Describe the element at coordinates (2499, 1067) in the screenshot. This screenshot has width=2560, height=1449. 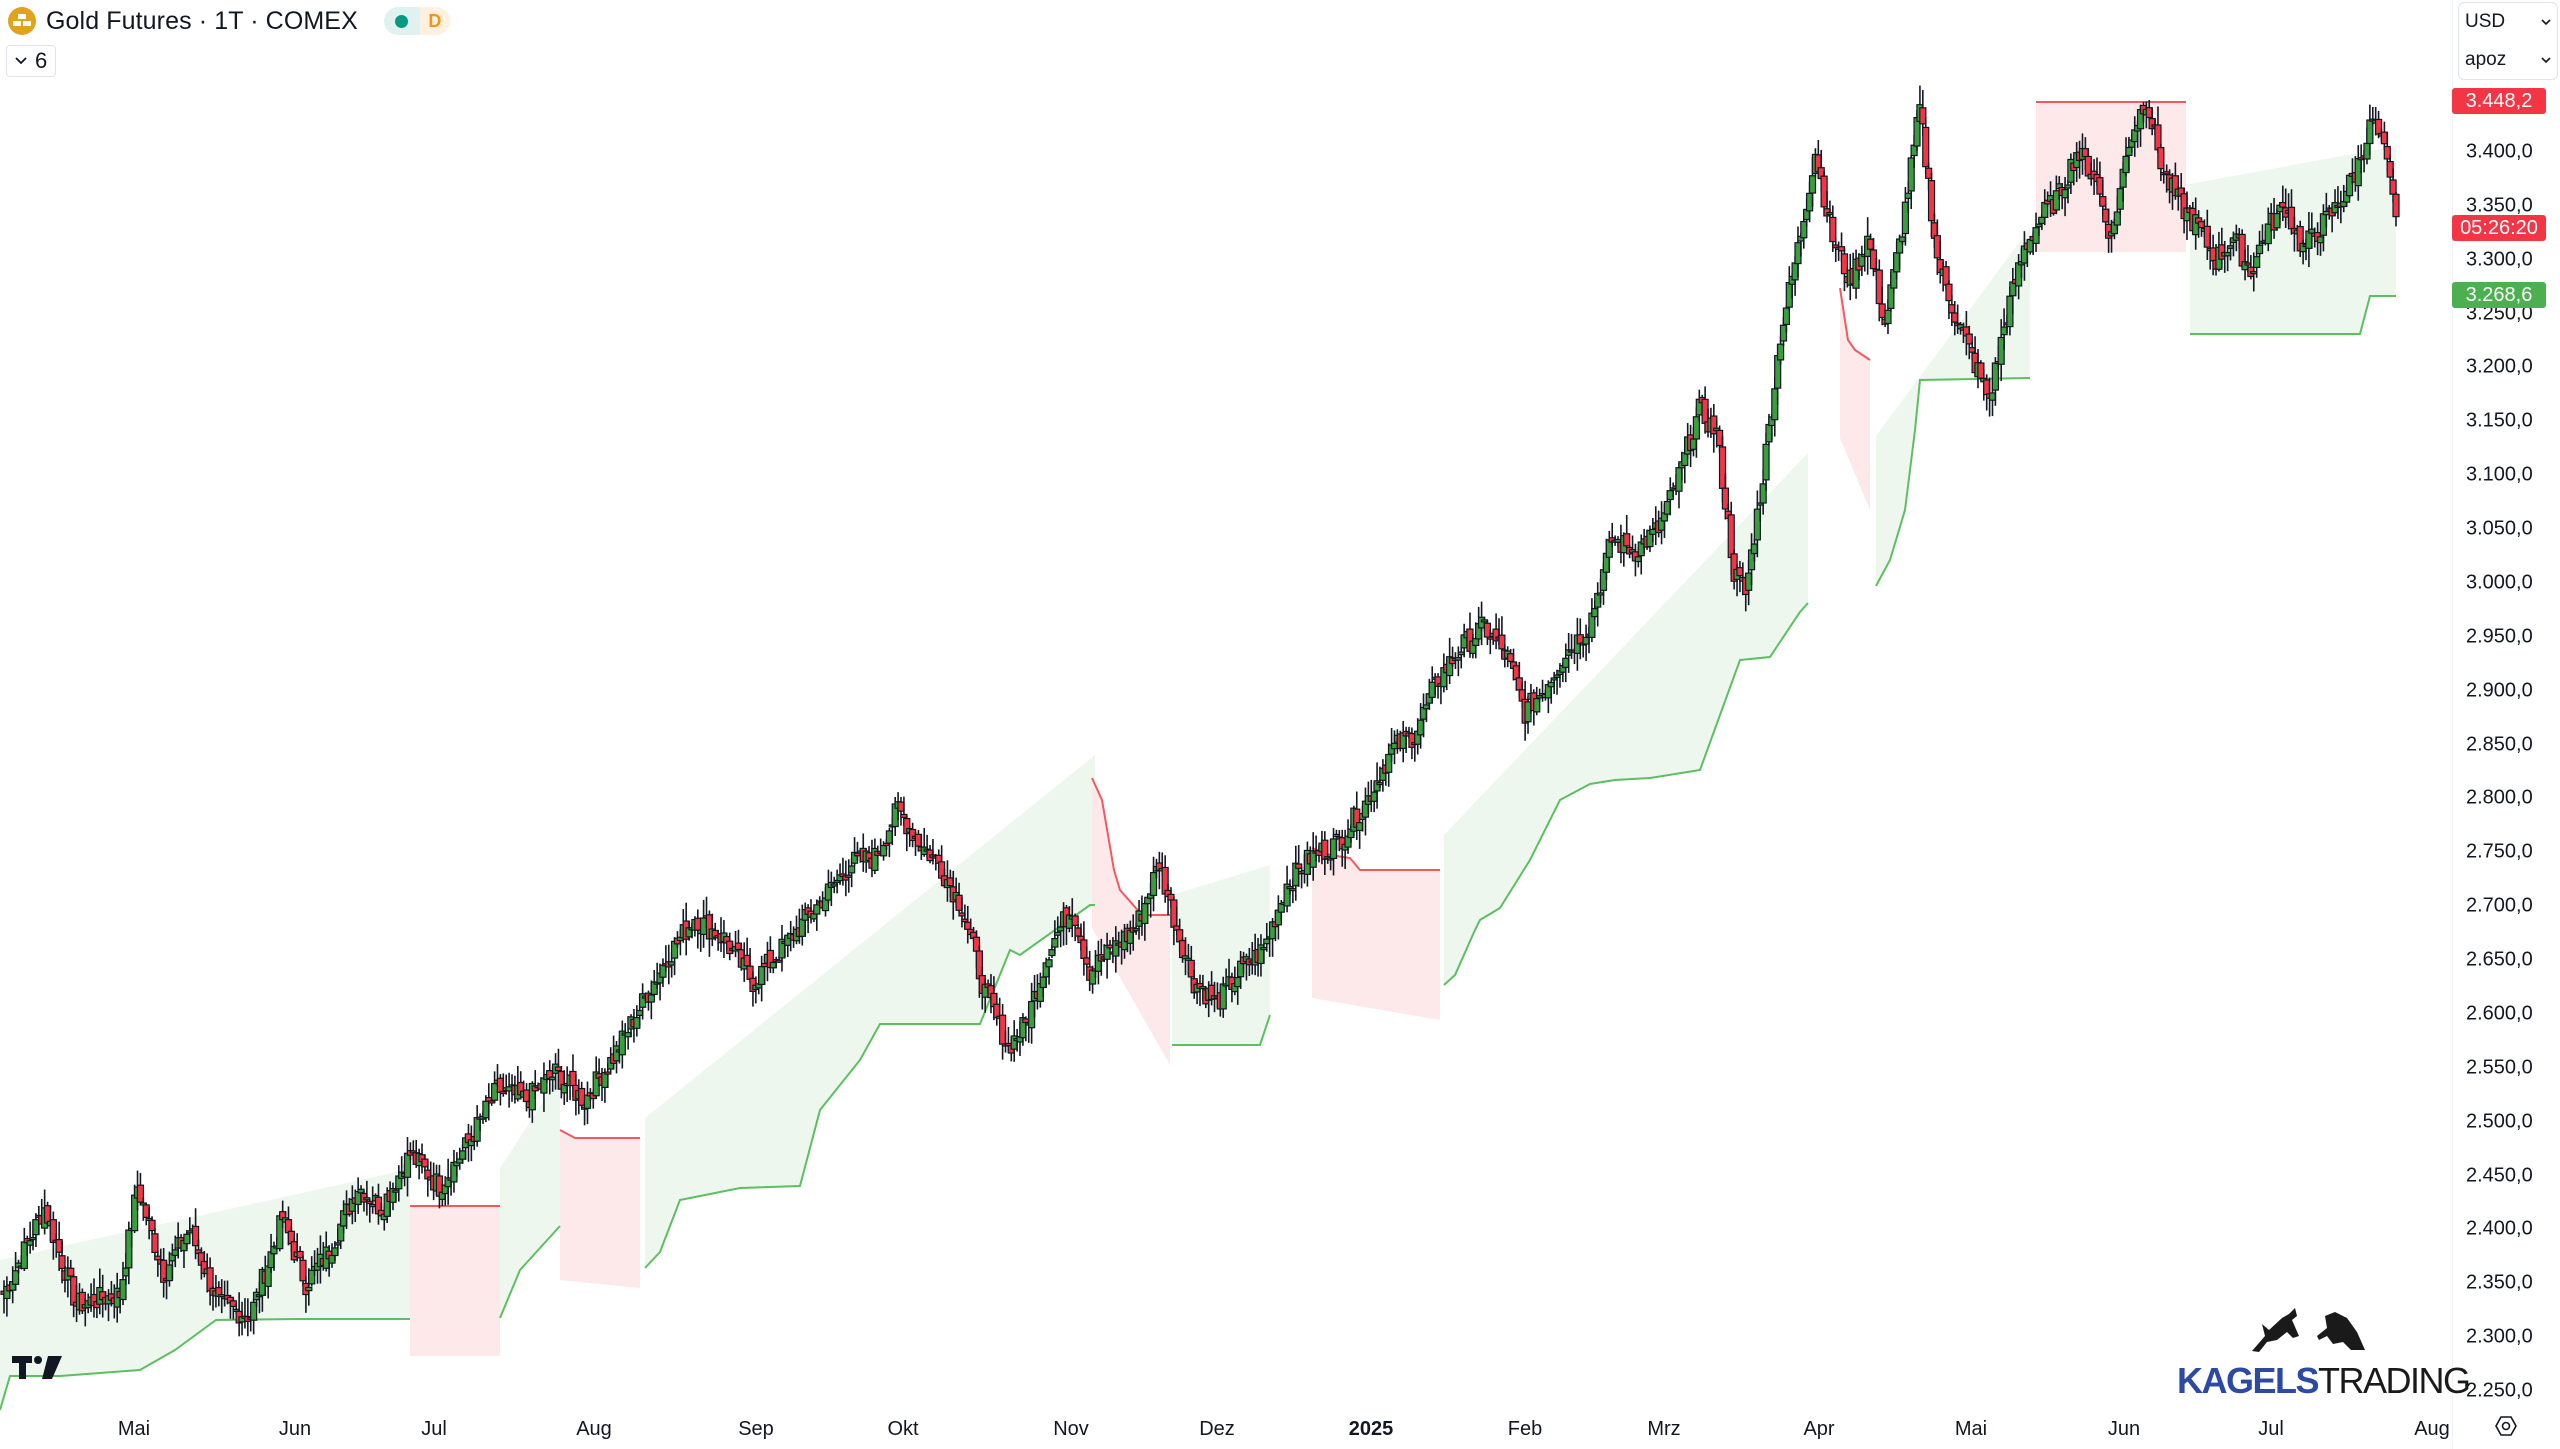
I see `price-tick: 2.550,0` at that location.